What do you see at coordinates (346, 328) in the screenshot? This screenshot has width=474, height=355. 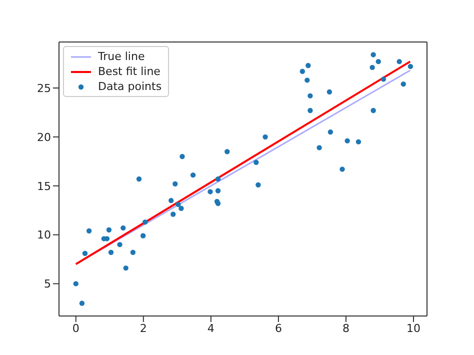 I see `x-tick-label: 8` at bounding box center [346, 328].